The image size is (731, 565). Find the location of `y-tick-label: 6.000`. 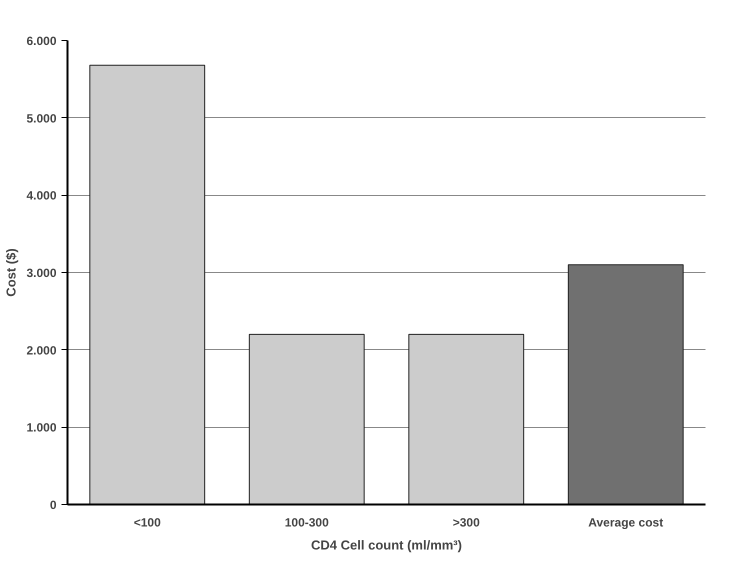

y-tick-label: 6.000 is located at coordinates (41, 41).